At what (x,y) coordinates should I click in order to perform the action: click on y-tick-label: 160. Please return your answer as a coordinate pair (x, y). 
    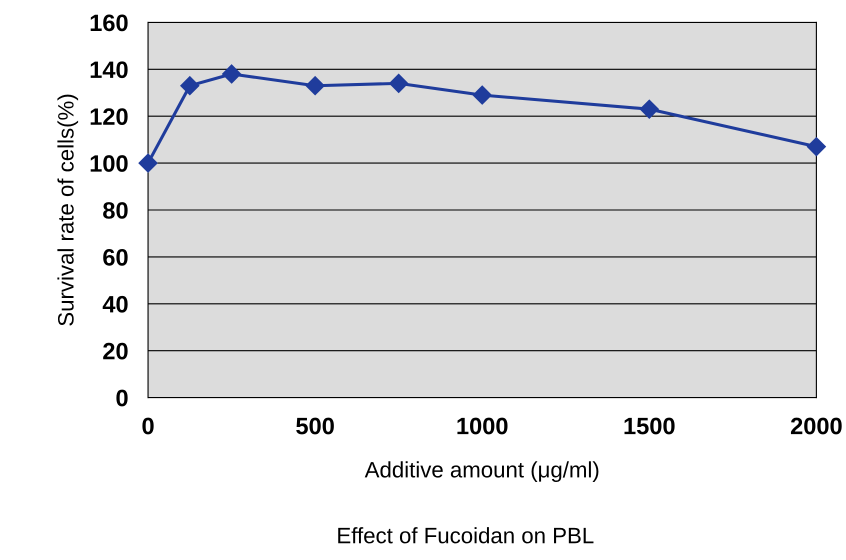
    Looking at the image, I should click on (109, 23).